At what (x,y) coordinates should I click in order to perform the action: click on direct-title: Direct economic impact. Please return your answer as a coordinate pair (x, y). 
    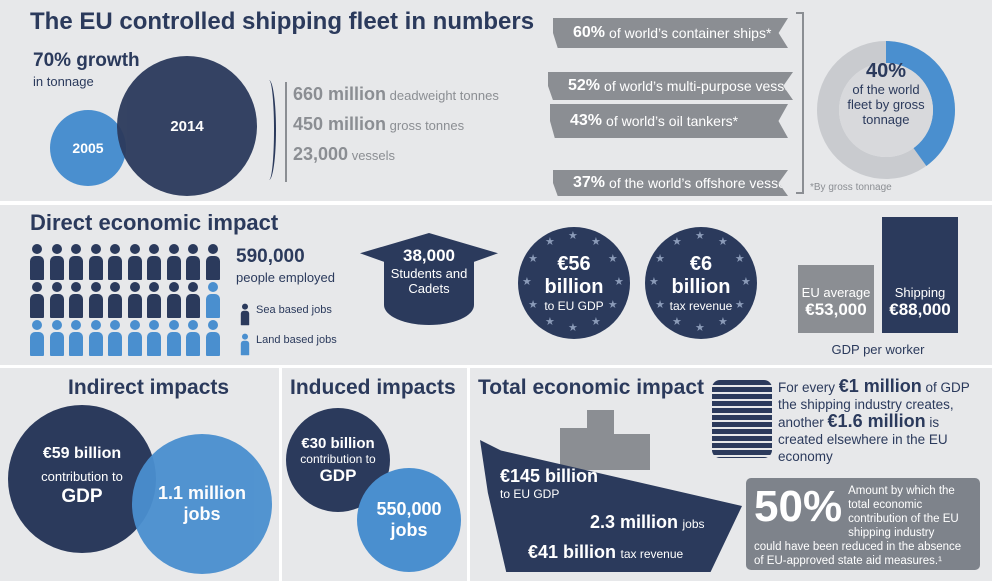
    Looking at the image, I should click on (154, 222).